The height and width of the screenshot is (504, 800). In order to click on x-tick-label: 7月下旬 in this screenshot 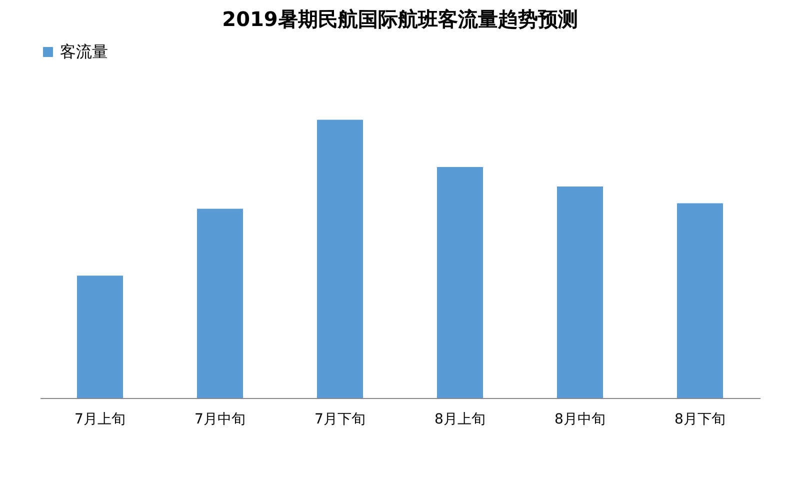, I will do `click(340, 420)`.